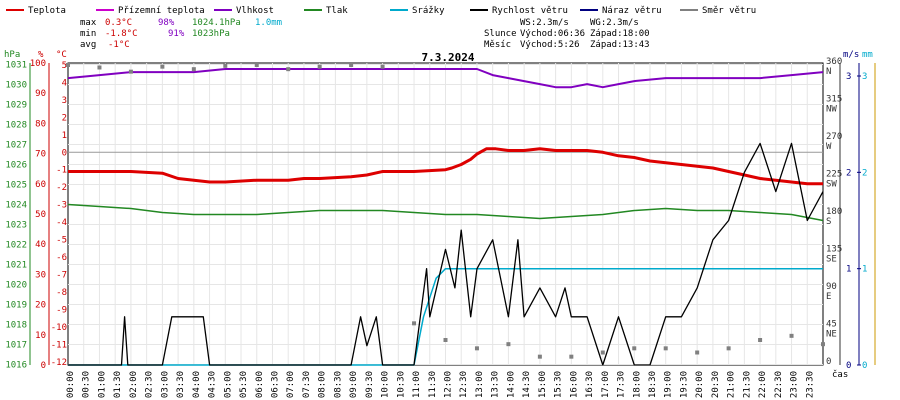 This screenshot has width=900, height=400. I want to click on x-tick-label: 14:00, so click(511, 384).